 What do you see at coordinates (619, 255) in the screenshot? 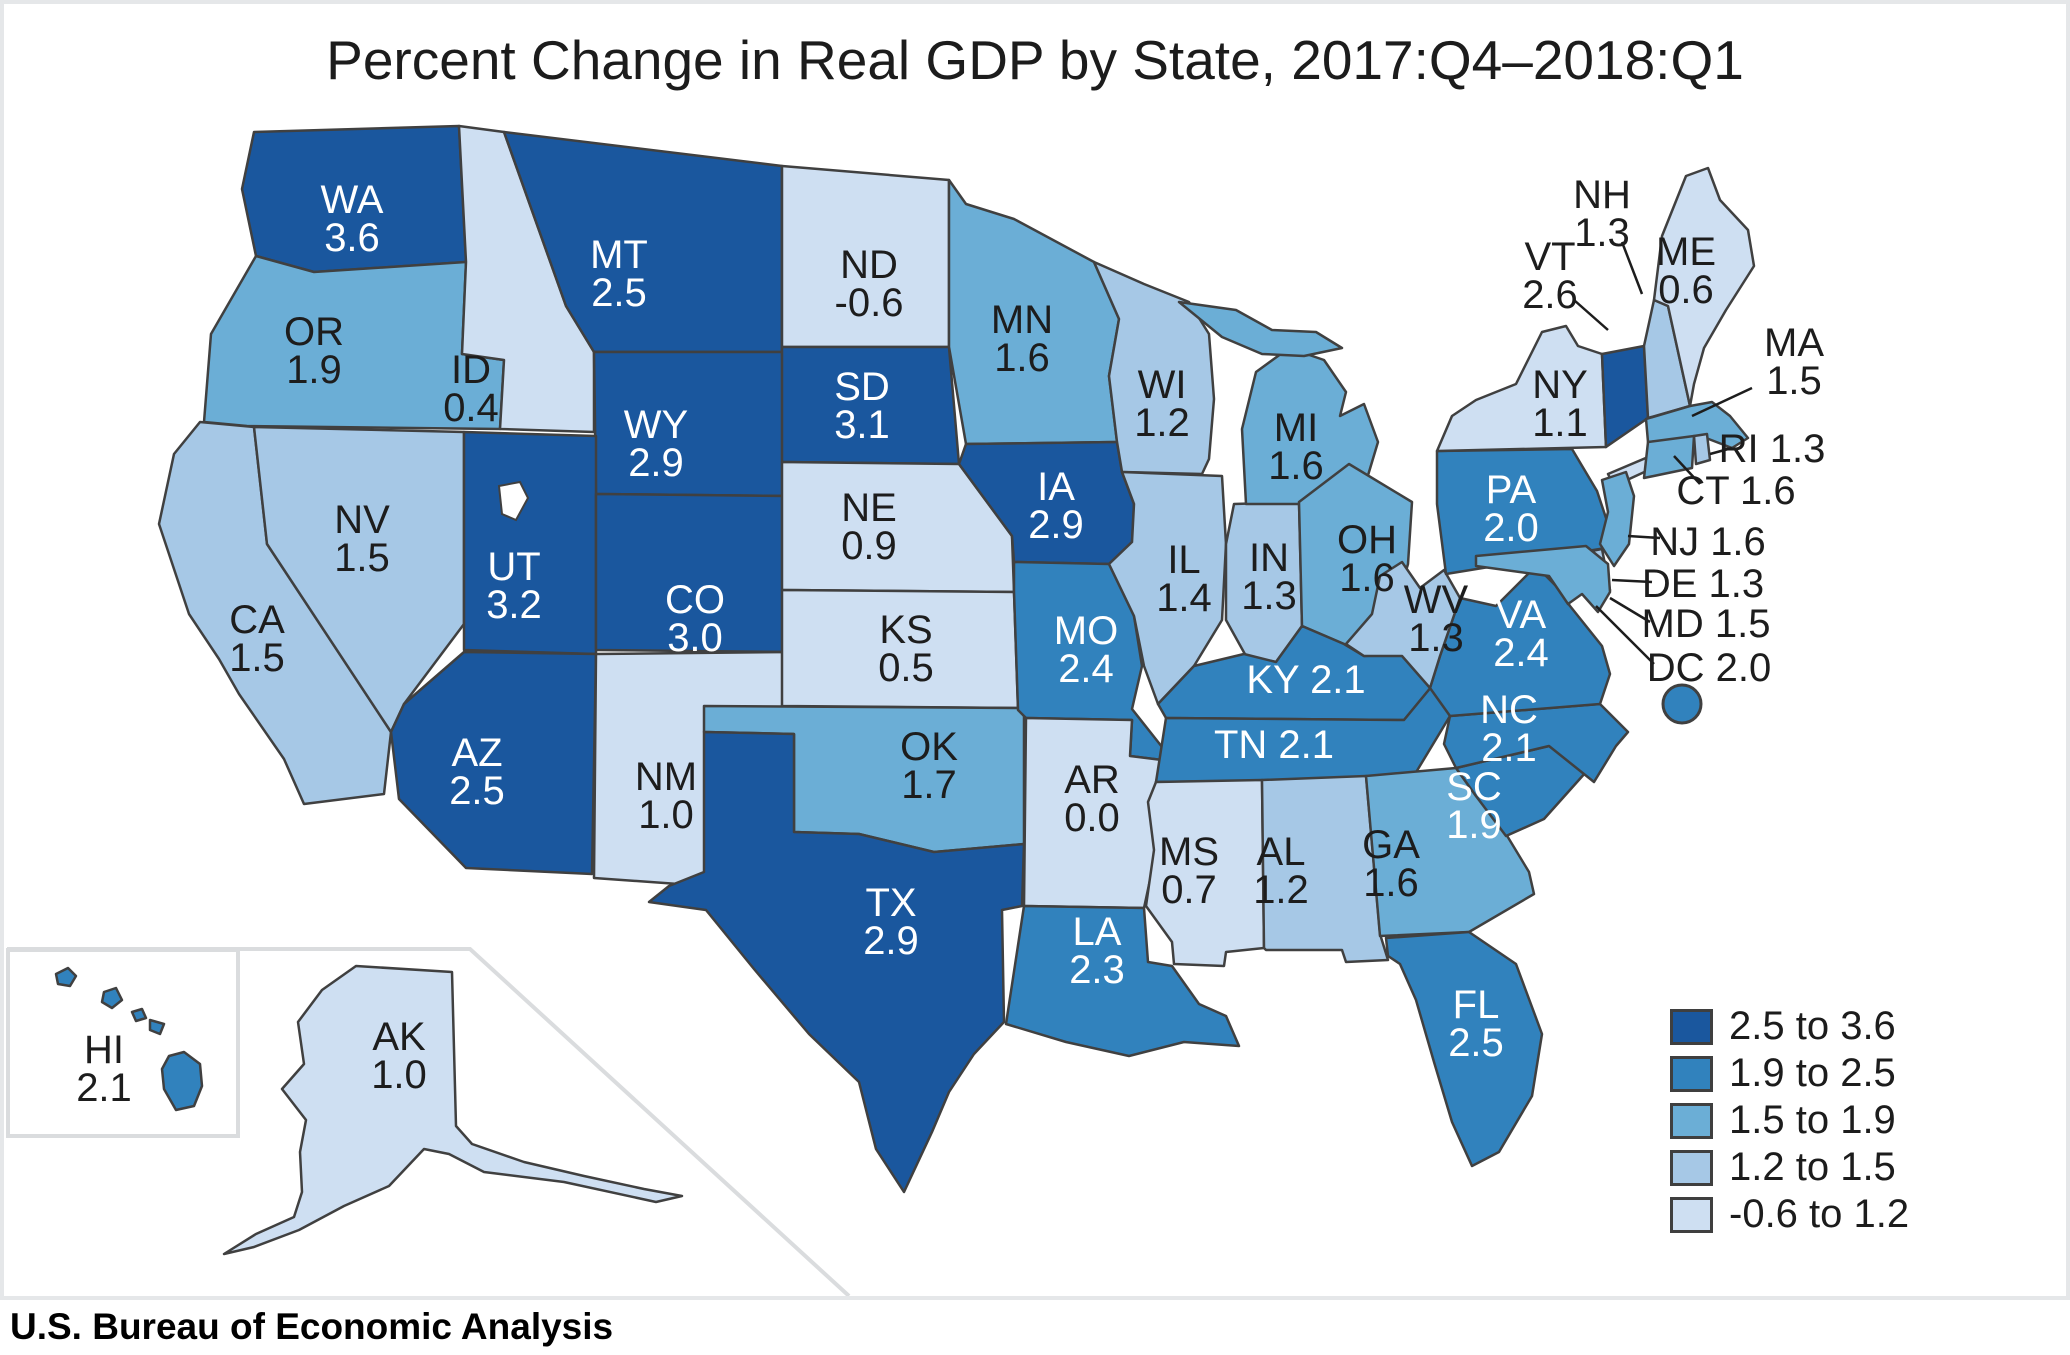
I see `state-label-MT: MT` at bounding box center [619, 255].